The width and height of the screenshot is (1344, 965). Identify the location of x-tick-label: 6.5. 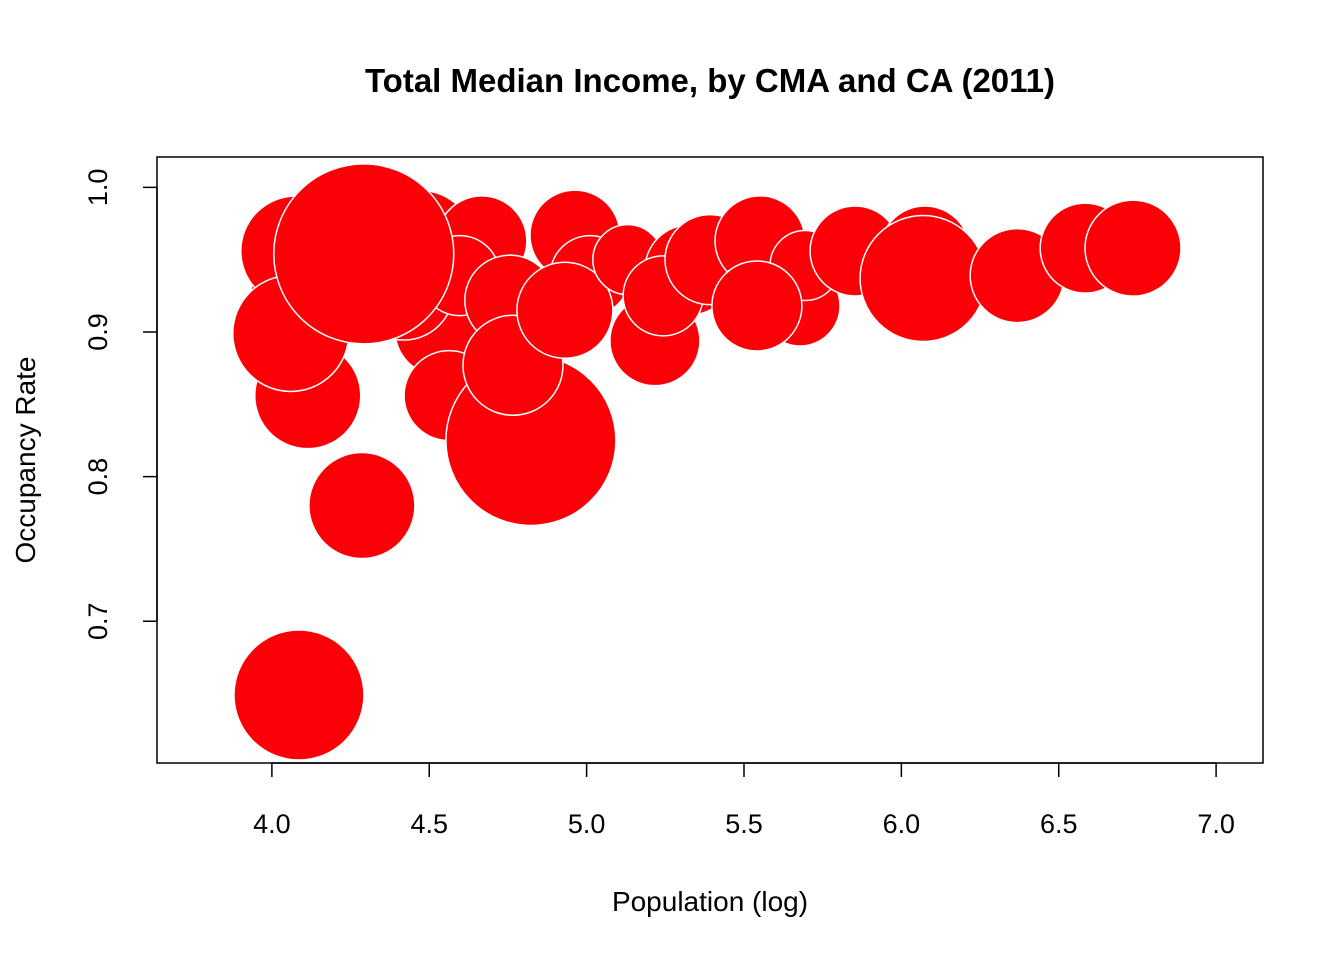
(1059, 824).